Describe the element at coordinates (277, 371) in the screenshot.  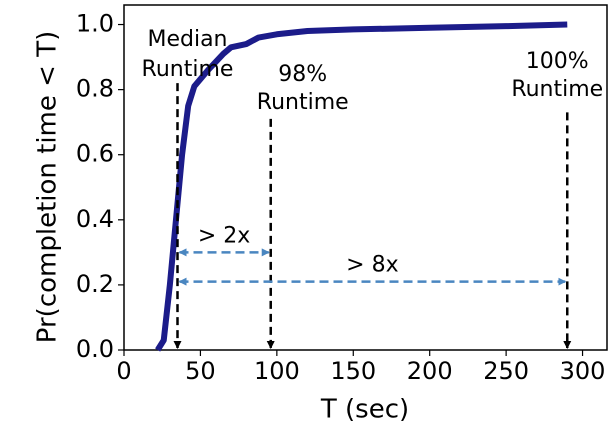
I see `x-tick-label: 100` at that location.